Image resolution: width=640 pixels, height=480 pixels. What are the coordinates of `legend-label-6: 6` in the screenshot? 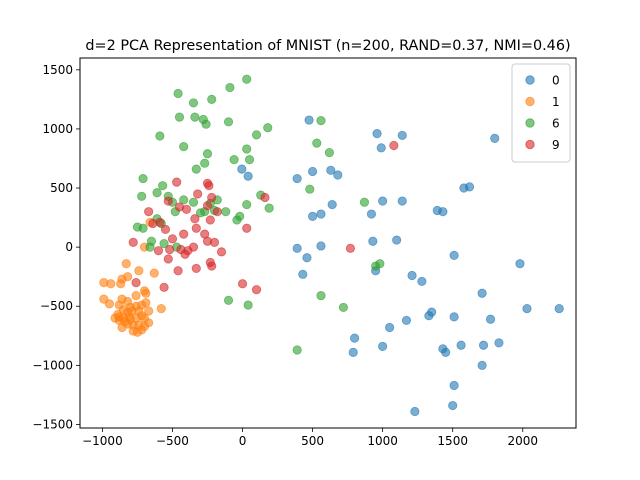 It's located at (556, 124).